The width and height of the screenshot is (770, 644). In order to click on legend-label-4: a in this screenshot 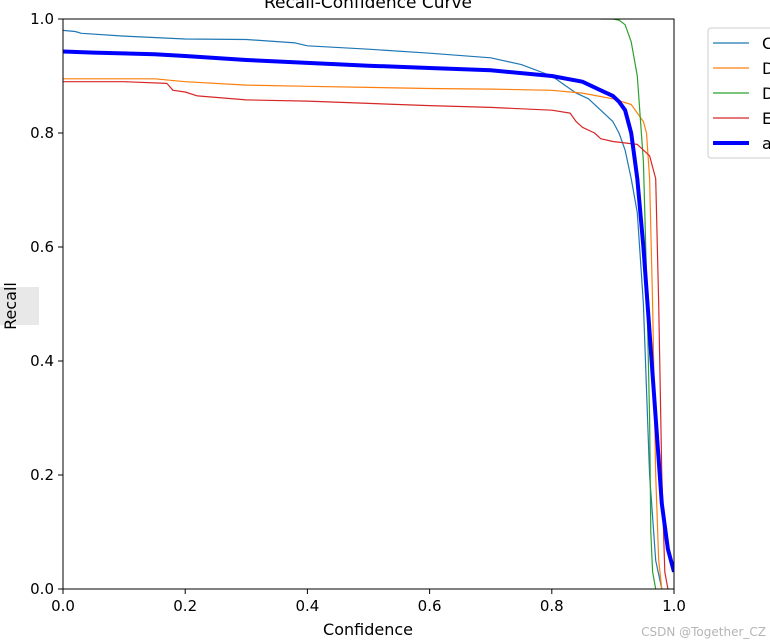, I will do `click(766, 143)`.